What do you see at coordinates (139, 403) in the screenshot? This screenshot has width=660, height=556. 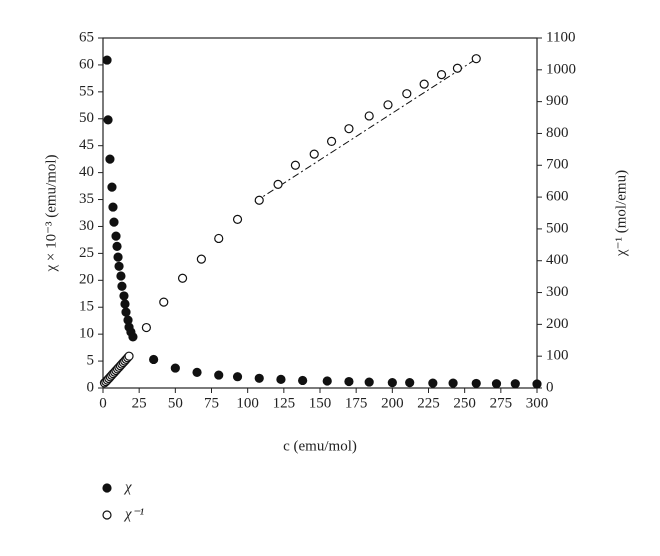 I see `x-tick-label: 25` at bounding box center [139, 403].